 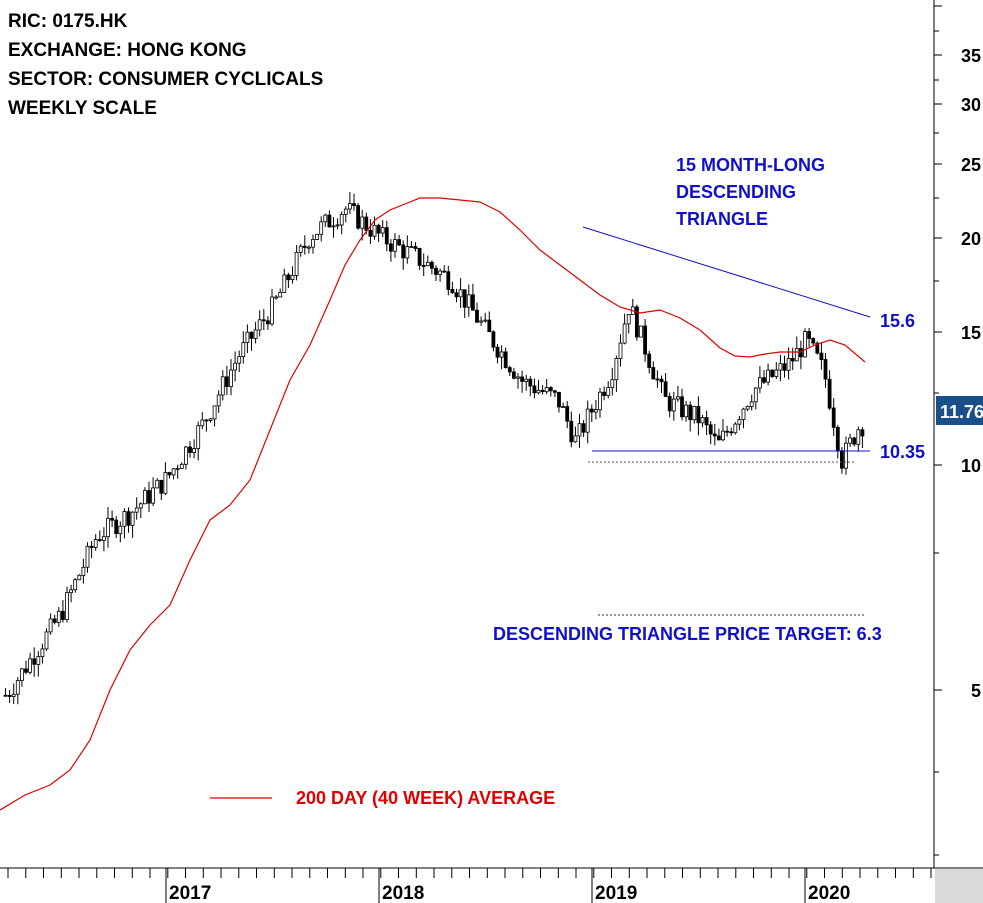 What do you see at coordinates (127, 50) in the screenshot?
I see `info-exchange: EXCHANGE: HONG KONG` at bounding box center [127, 50].